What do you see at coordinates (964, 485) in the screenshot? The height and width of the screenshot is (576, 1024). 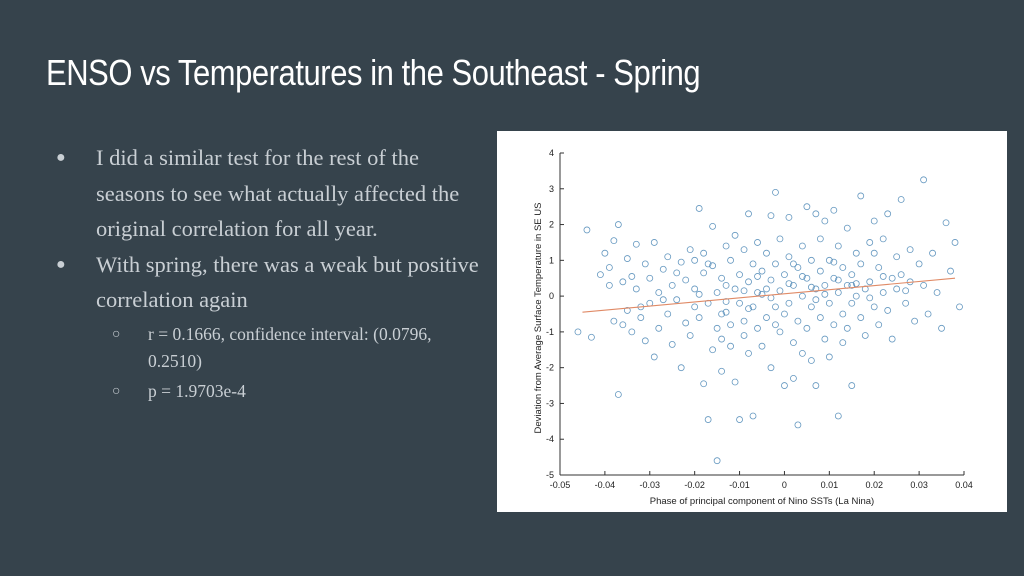 I see `x-tick-label: 0.04` at bounding box center [964, 485].